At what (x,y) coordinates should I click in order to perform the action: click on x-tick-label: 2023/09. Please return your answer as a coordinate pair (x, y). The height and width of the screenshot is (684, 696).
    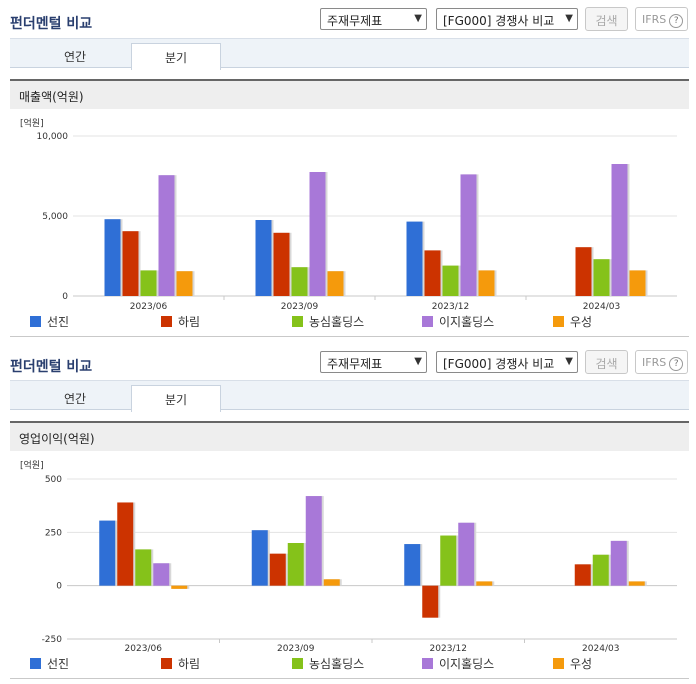
    Looking at the image, I should click on (300, 307).